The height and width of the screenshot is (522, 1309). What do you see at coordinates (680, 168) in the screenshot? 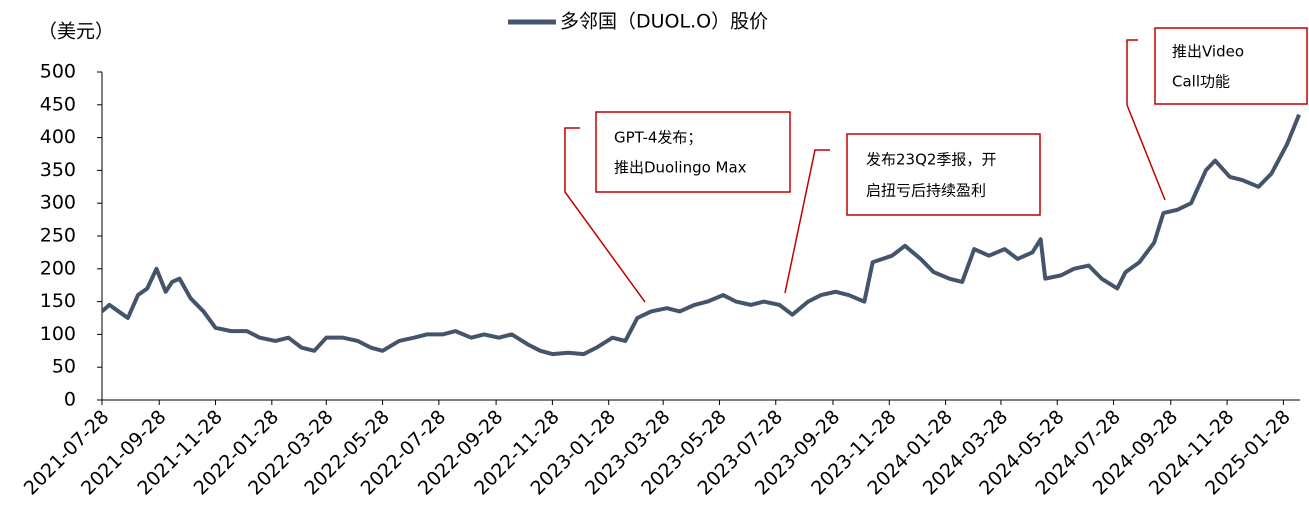
I see `annotation: 推出Duolingo Max` at bounding box center [680, 168].